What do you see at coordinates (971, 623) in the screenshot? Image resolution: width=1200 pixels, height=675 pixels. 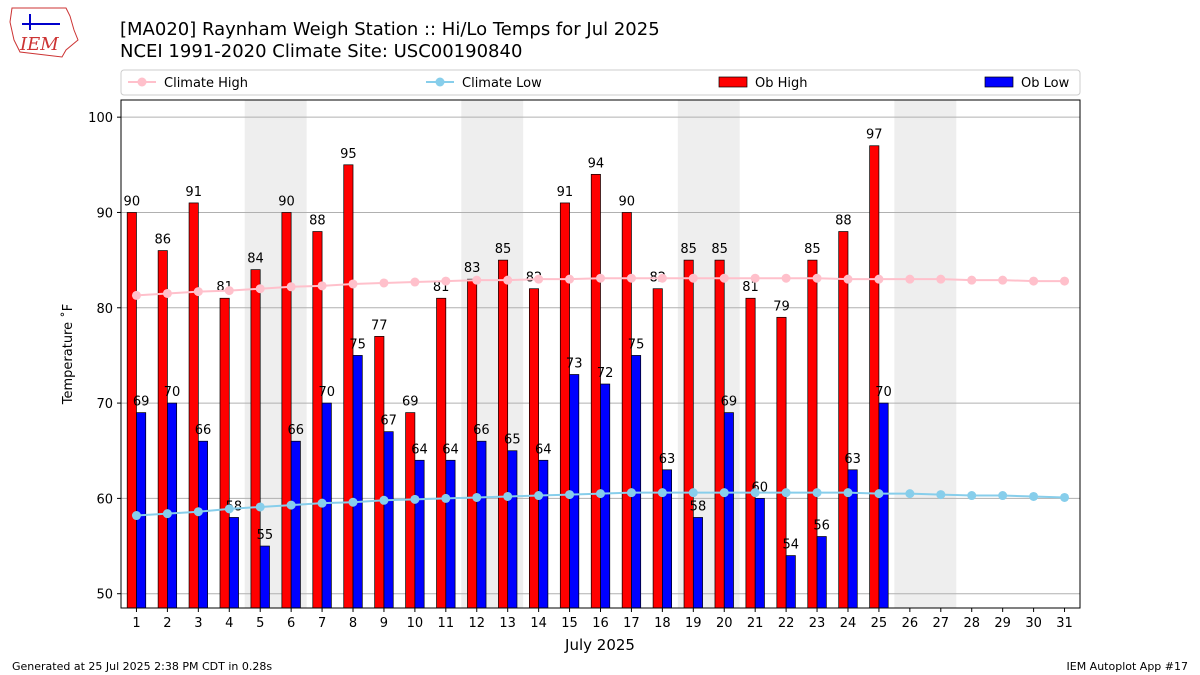 I see `x-tick-label: 28` at bounding box center [971, 623].